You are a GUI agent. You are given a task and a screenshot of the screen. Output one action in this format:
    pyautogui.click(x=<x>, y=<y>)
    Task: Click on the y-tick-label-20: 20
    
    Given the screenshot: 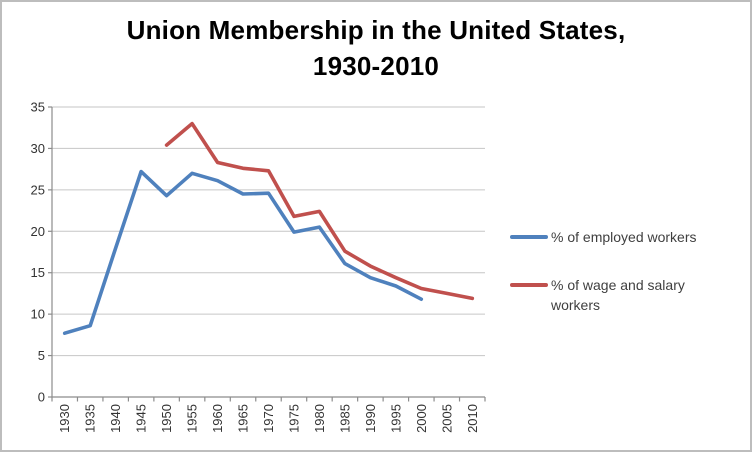 What is the action you would take?
    pyautogui.click(x=38, y=231)
    